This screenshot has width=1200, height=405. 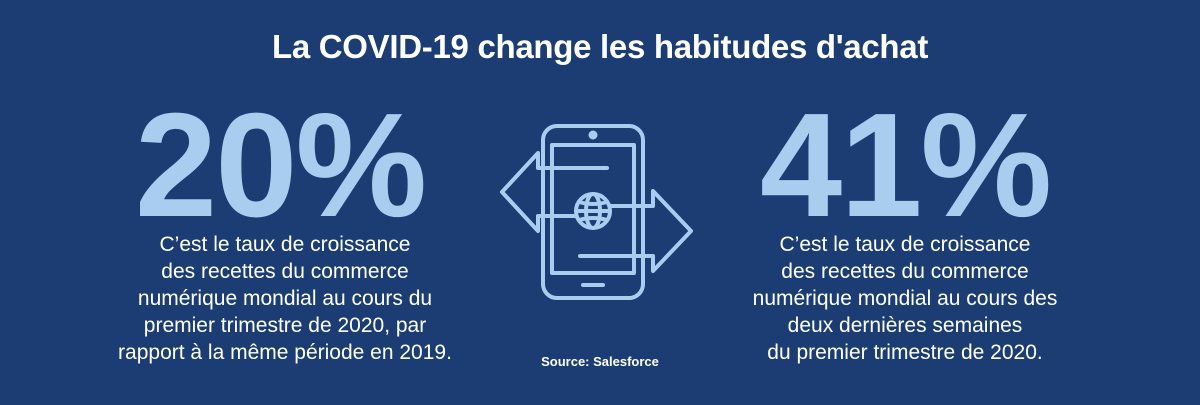 I want to click on left-stat-line: premier trimestre de 2020, par, so click(x=285, y=325).